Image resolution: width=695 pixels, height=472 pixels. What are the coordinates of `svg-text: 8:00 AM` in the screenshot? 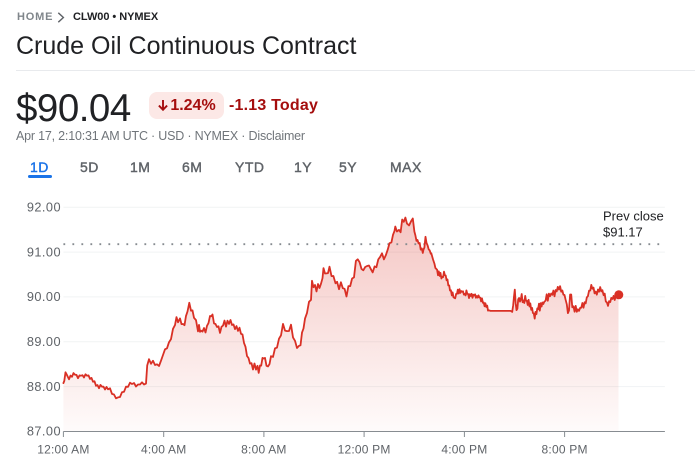 It's located at (263, 450).